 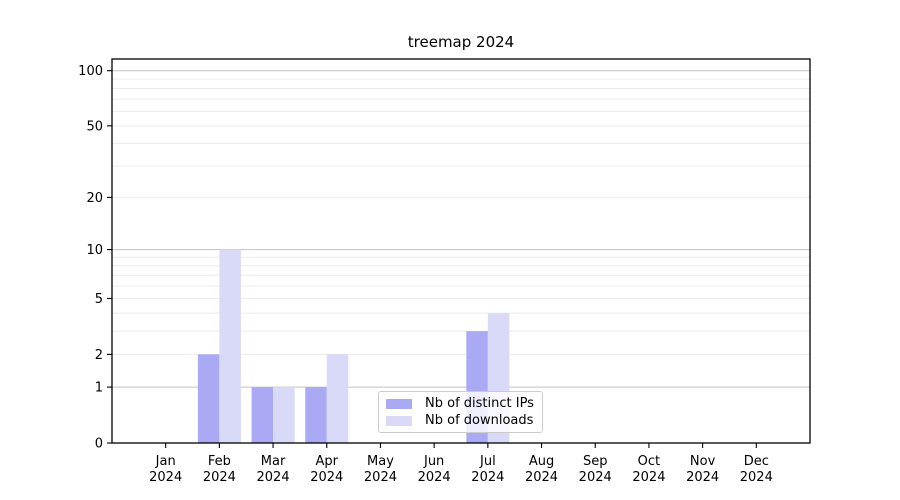 I want to click on x-tick-label-month: Jan, so click(x=165, y=461).